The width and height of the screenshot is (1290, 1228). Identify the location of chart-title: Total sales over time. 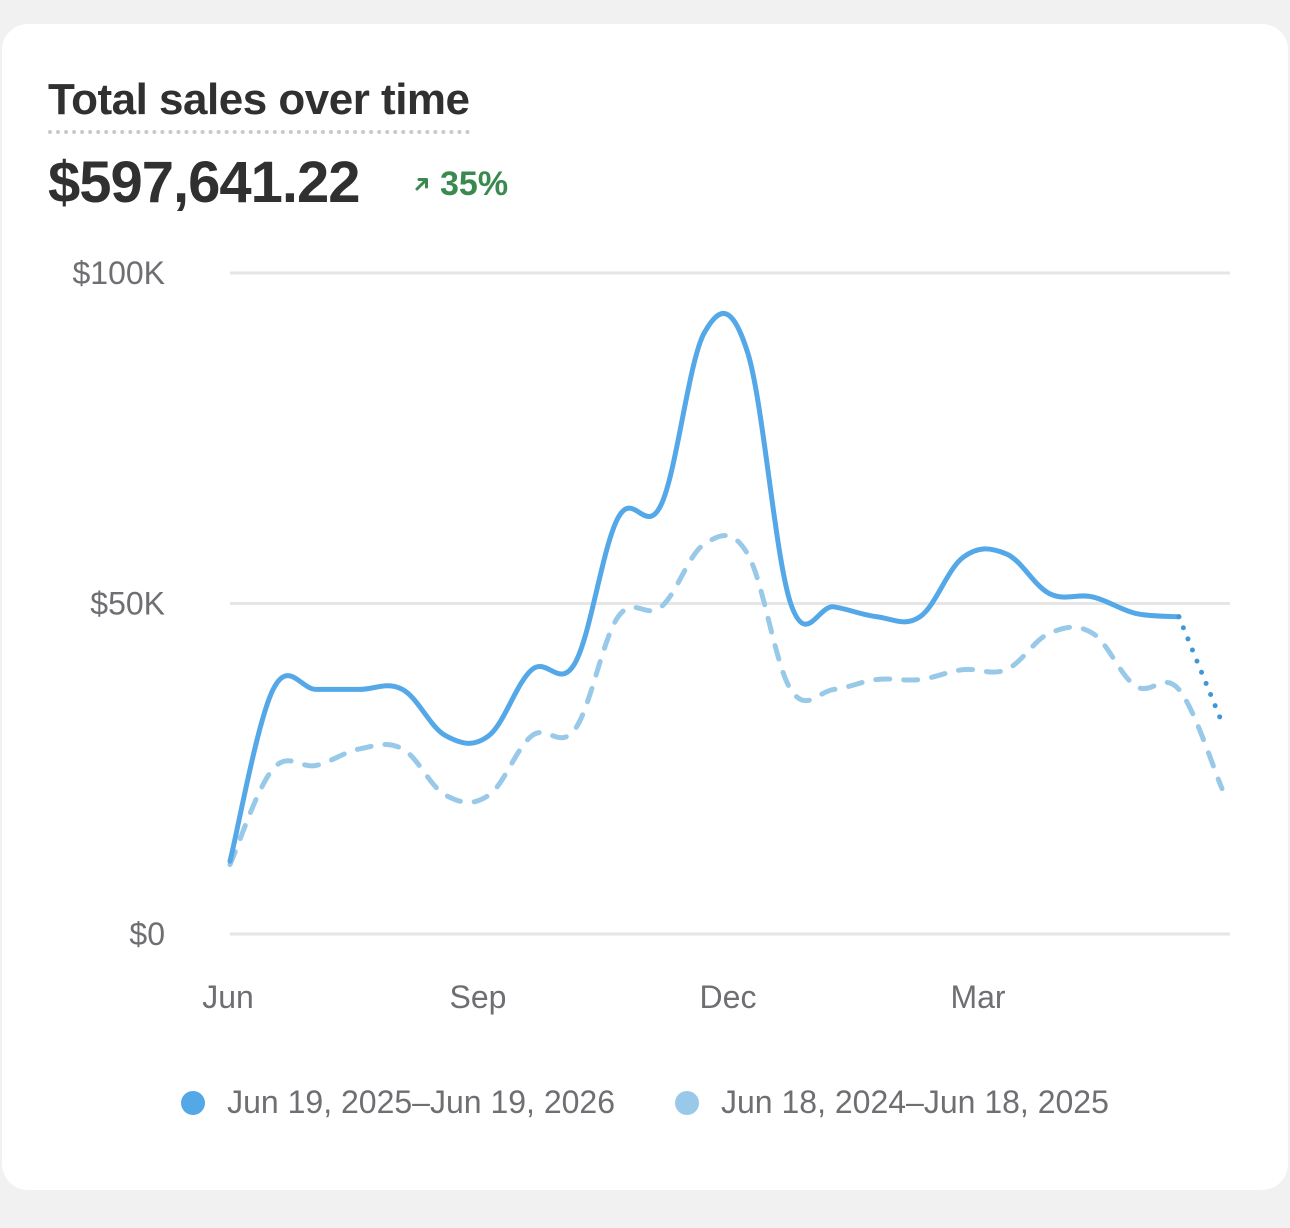
(259, 104).